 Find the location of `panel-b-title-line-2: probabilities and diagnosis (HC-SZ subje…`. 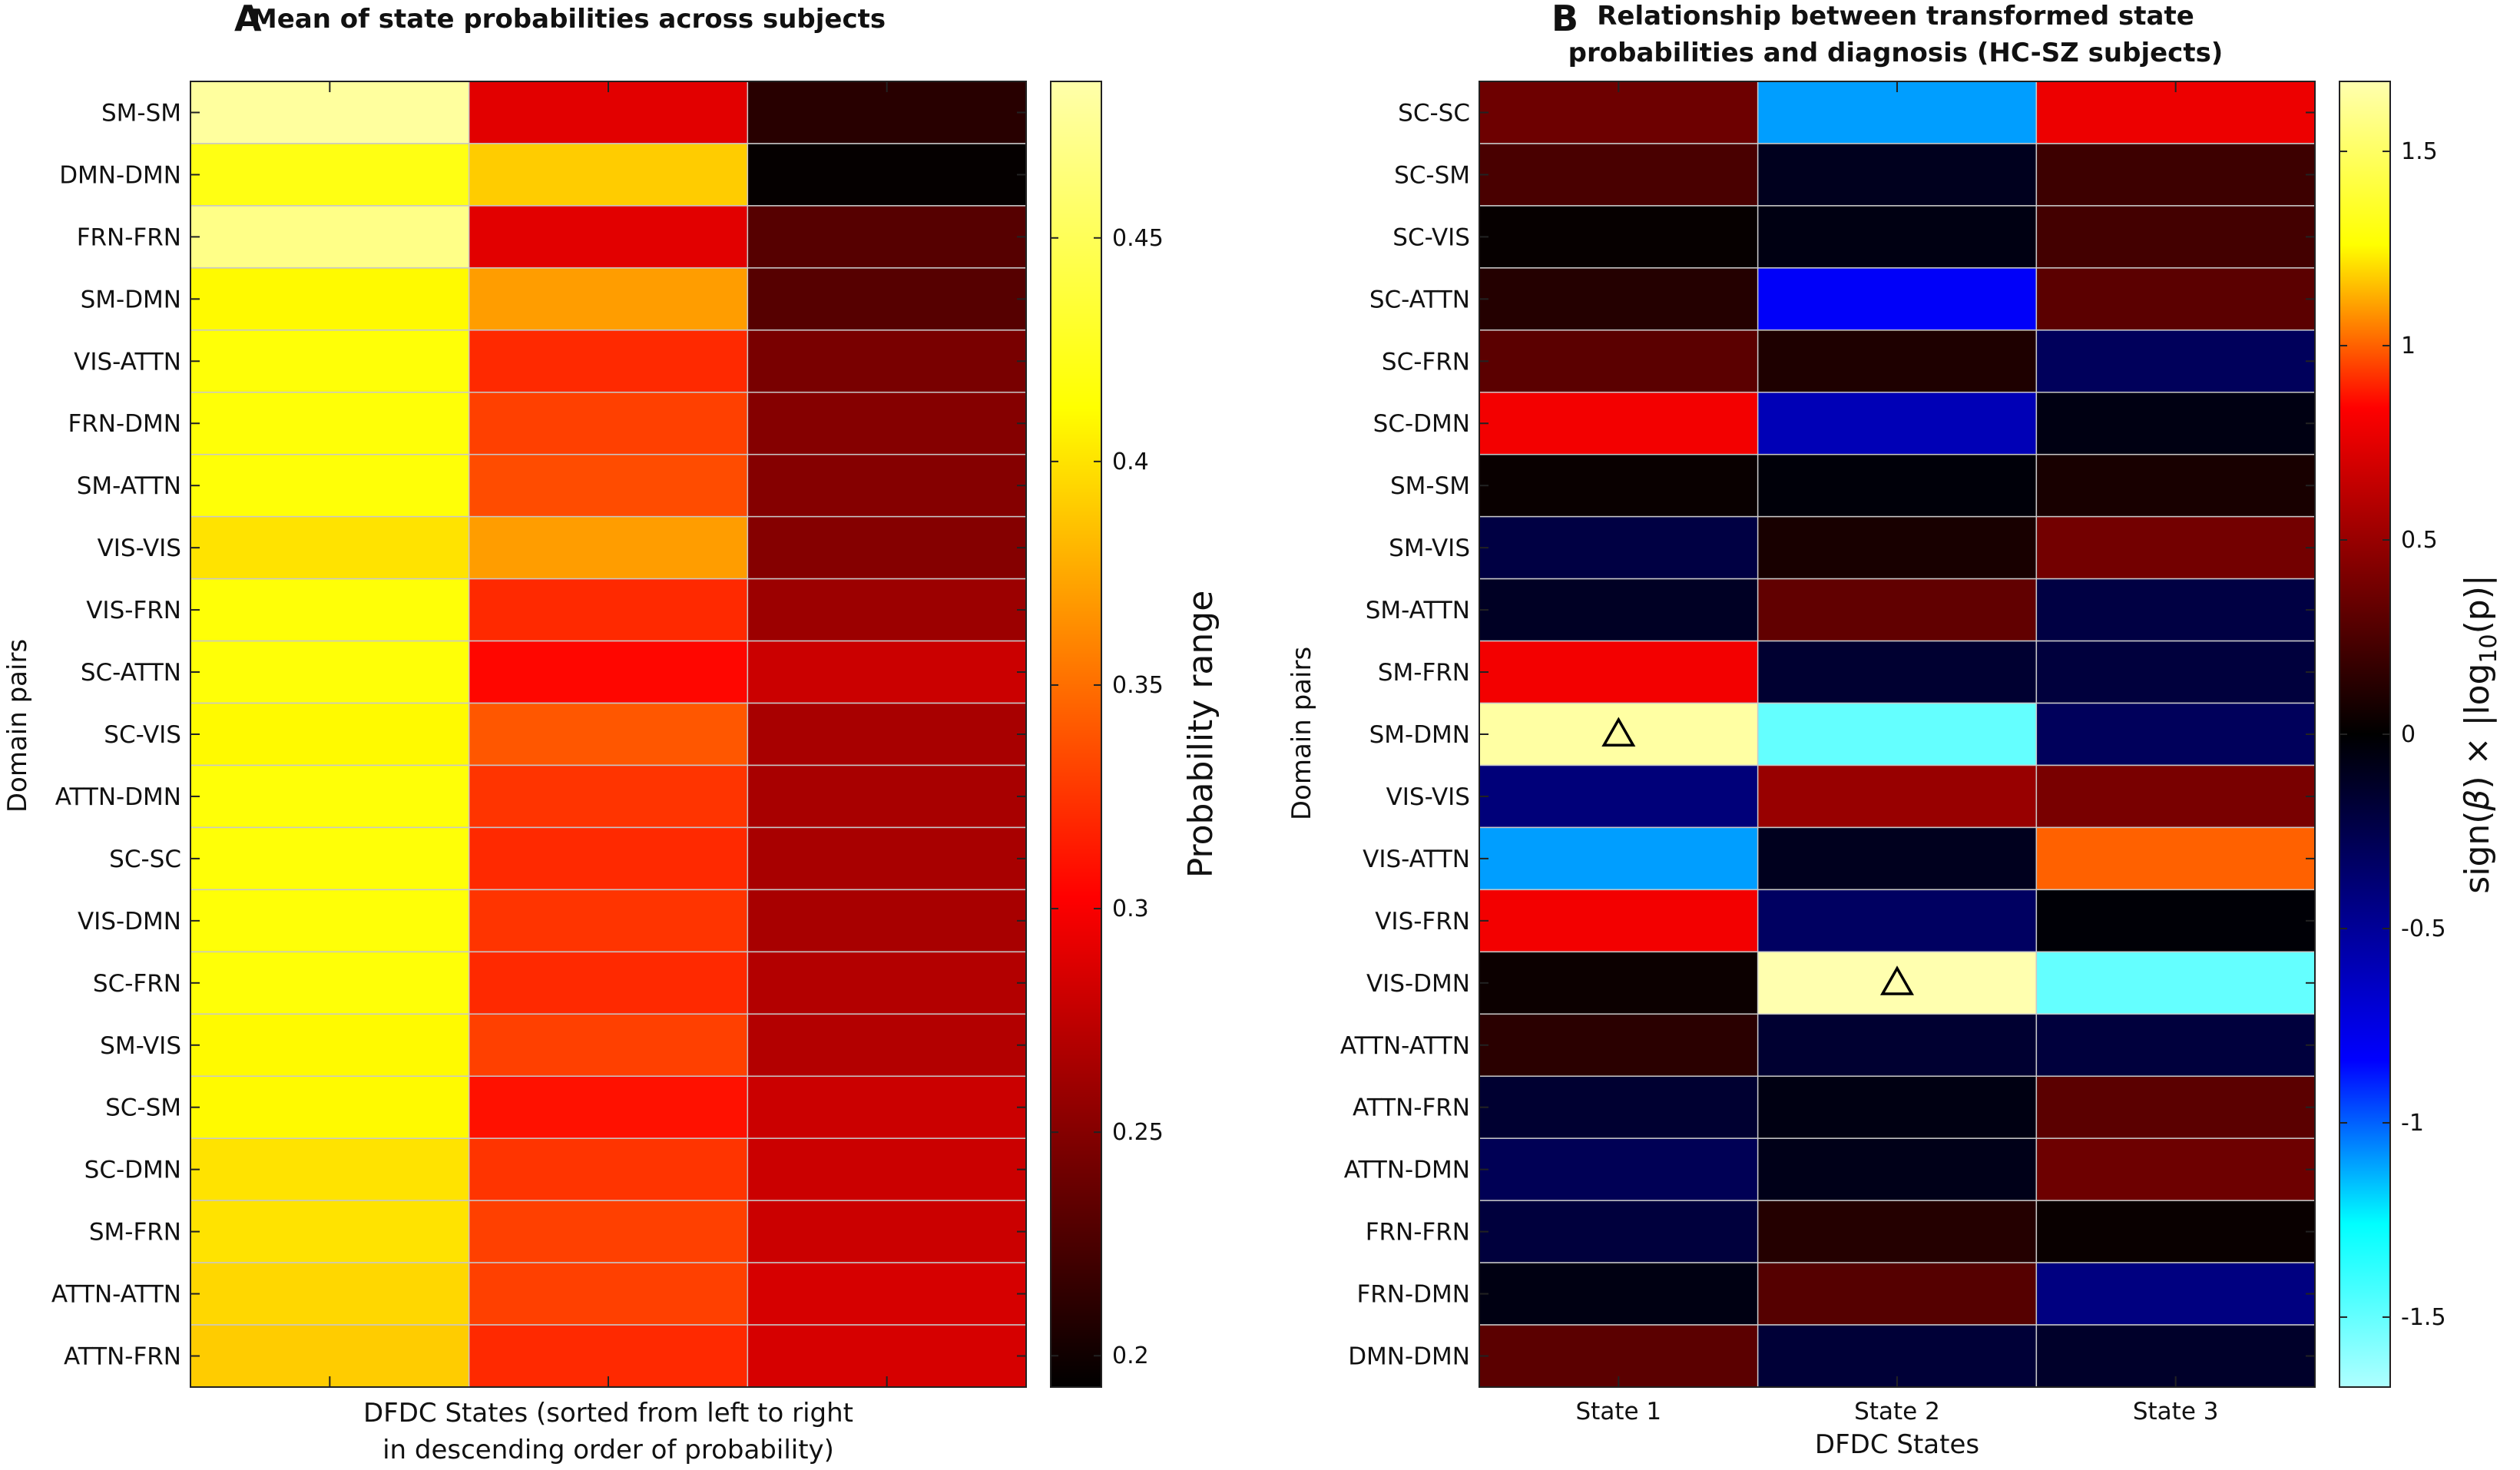

panel-b-title-line-2: probabilities and diagnosis (HC-SZ subje… is located at coordinates (1896, 53).